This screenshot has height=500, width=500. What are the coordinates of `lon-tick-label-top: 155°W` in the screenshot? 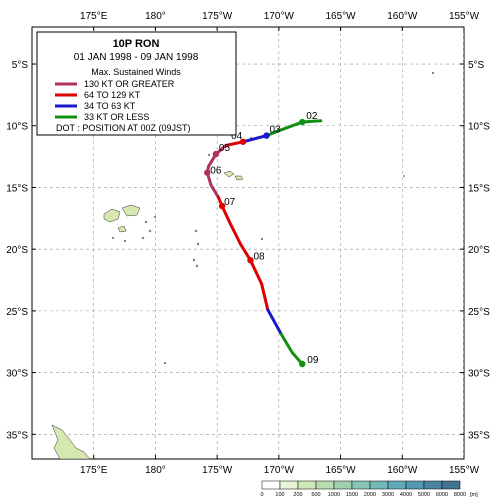 It's located at (464, 16).